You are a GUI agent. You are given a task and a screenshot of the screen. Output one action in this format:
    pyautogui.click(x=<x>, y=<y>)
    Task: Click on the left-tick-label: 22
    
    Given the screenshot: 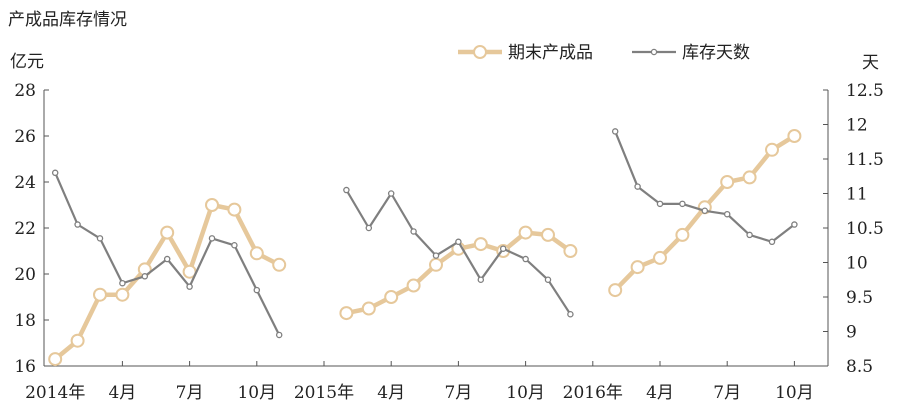 What is the action you would take?
    pyautogui.click(x=25, y=229)
    